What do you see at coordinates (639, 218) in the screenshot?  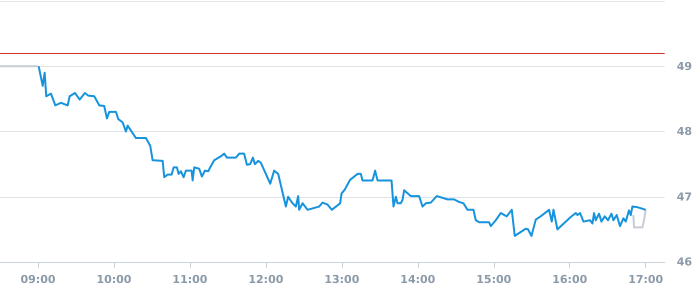 I see `line-series` at bounding box center [639, 218].